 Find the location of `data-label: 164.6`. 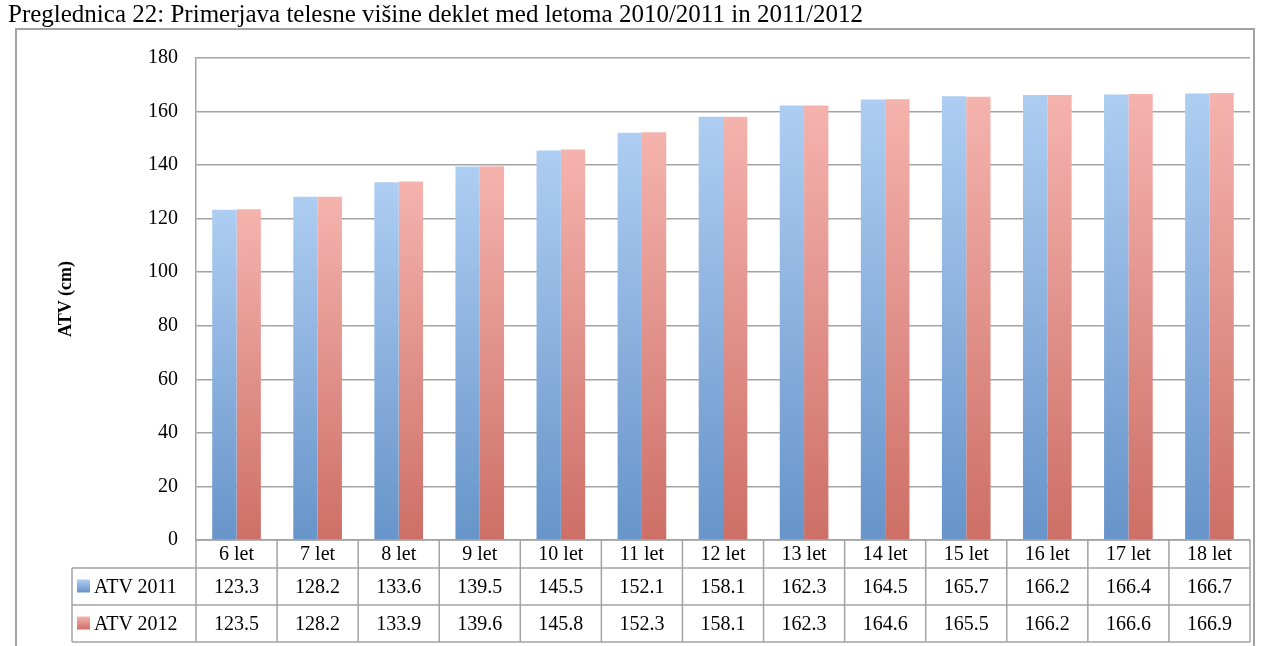

data-label: 164.6 is located at coordinates (885, 622).